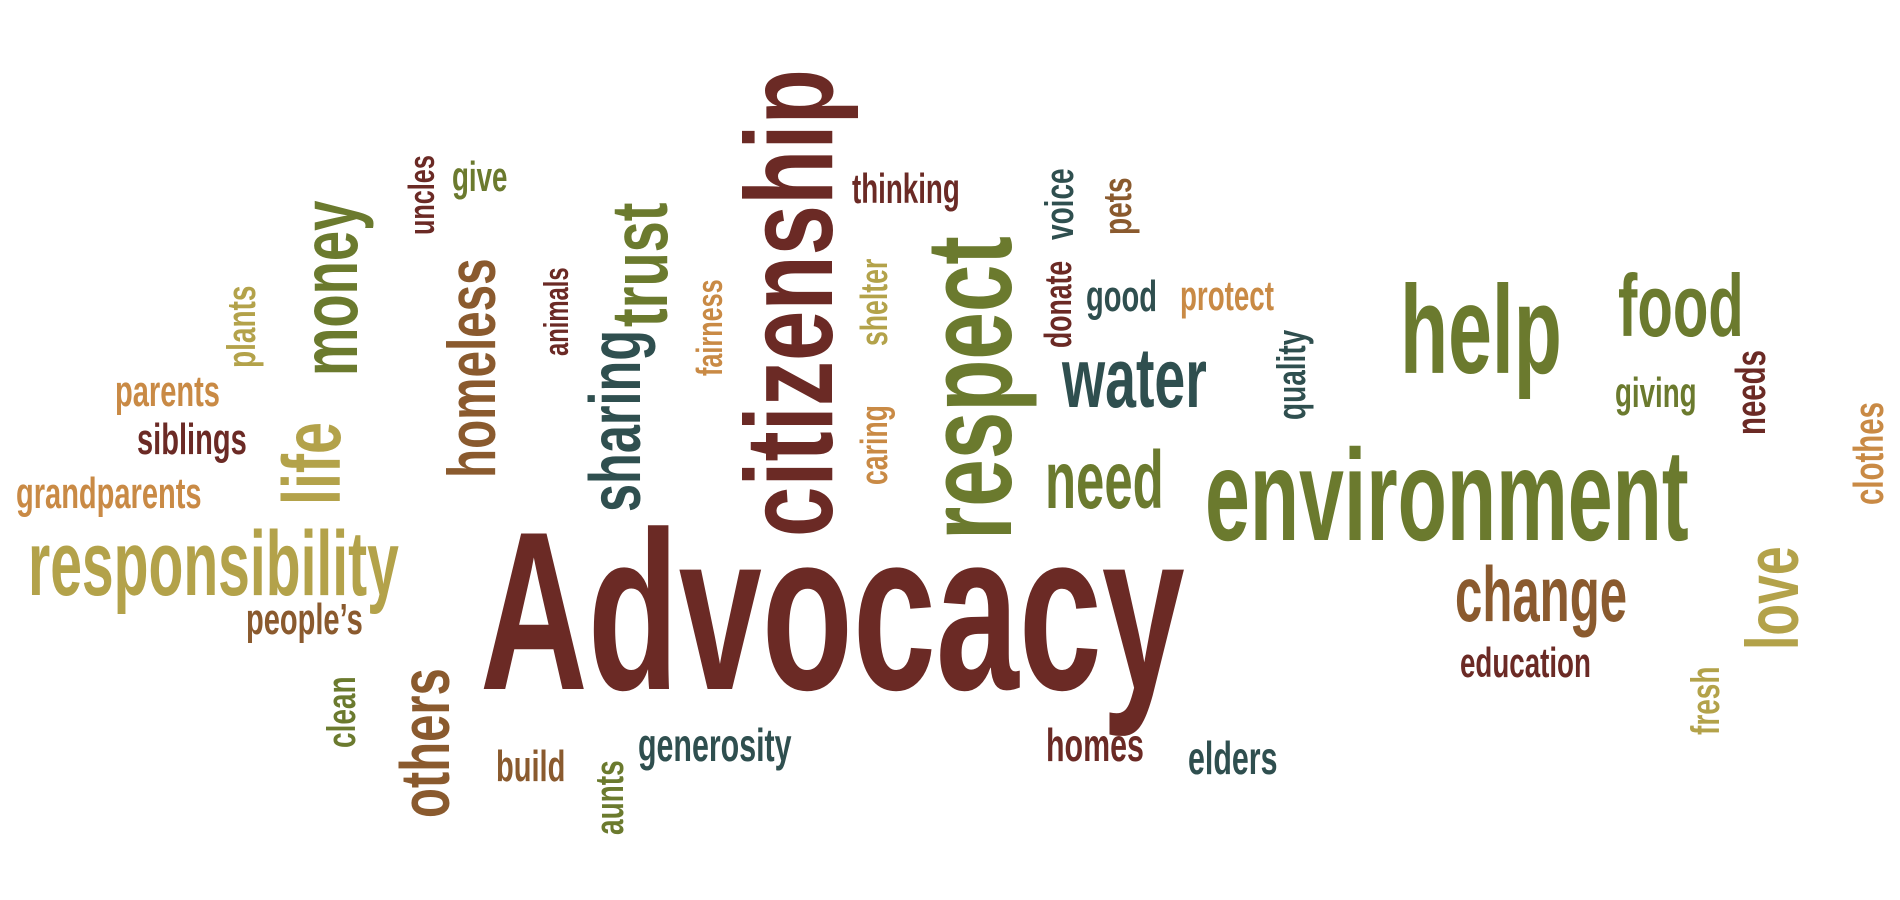 Image resolution: width=1900 pixels, height=900 pixels. I want to click on word-plants: plants, so click(242, 326).